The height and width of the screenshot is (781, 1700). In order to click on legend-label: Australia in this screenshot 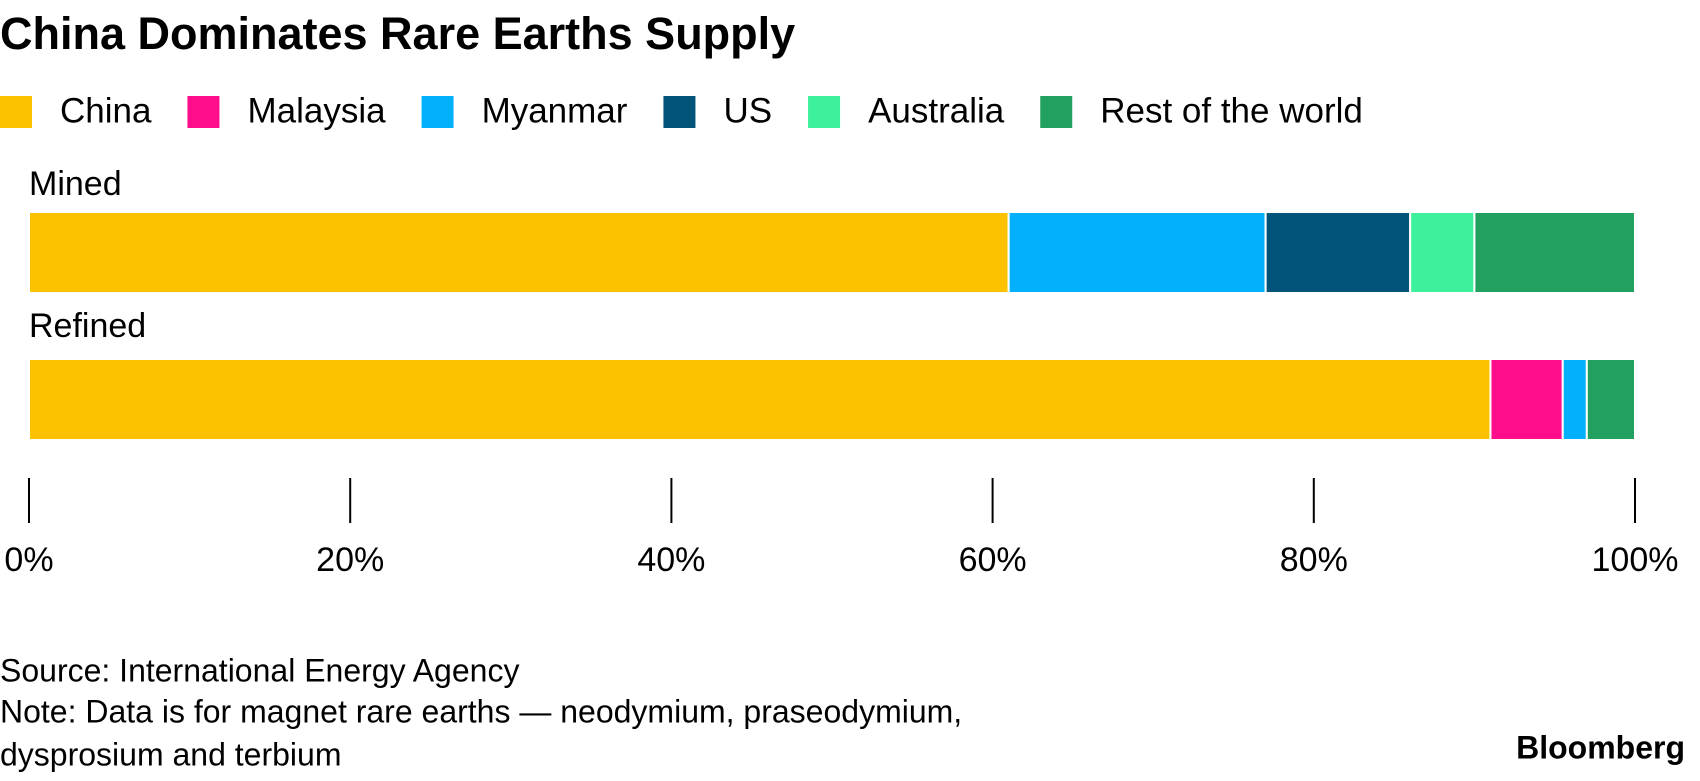, I will do `click(936, 110)`.